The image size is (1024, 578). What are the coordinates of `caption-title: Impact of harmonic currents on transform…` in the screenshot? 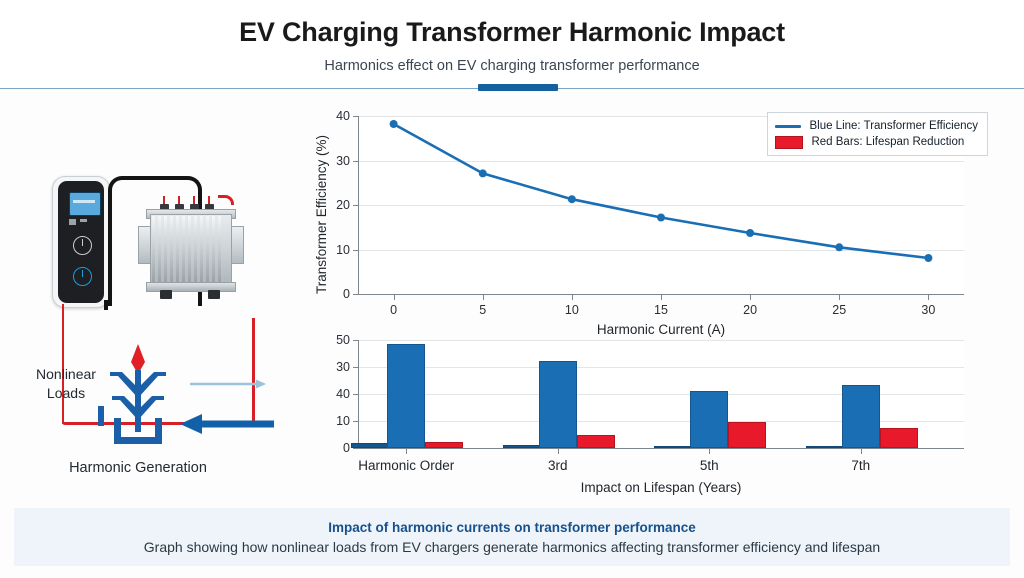 It's located at (512, 527).